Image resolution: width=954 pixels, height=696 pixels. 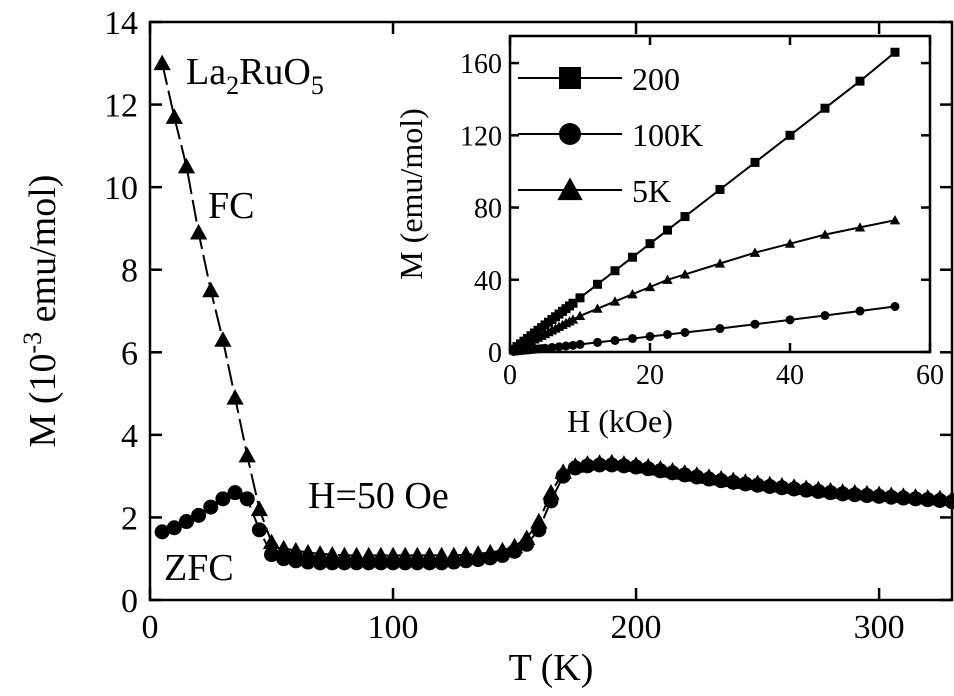 I want to click on main-y-axis-title: M (10-3 emu/mol), so click(x=41, y=311).